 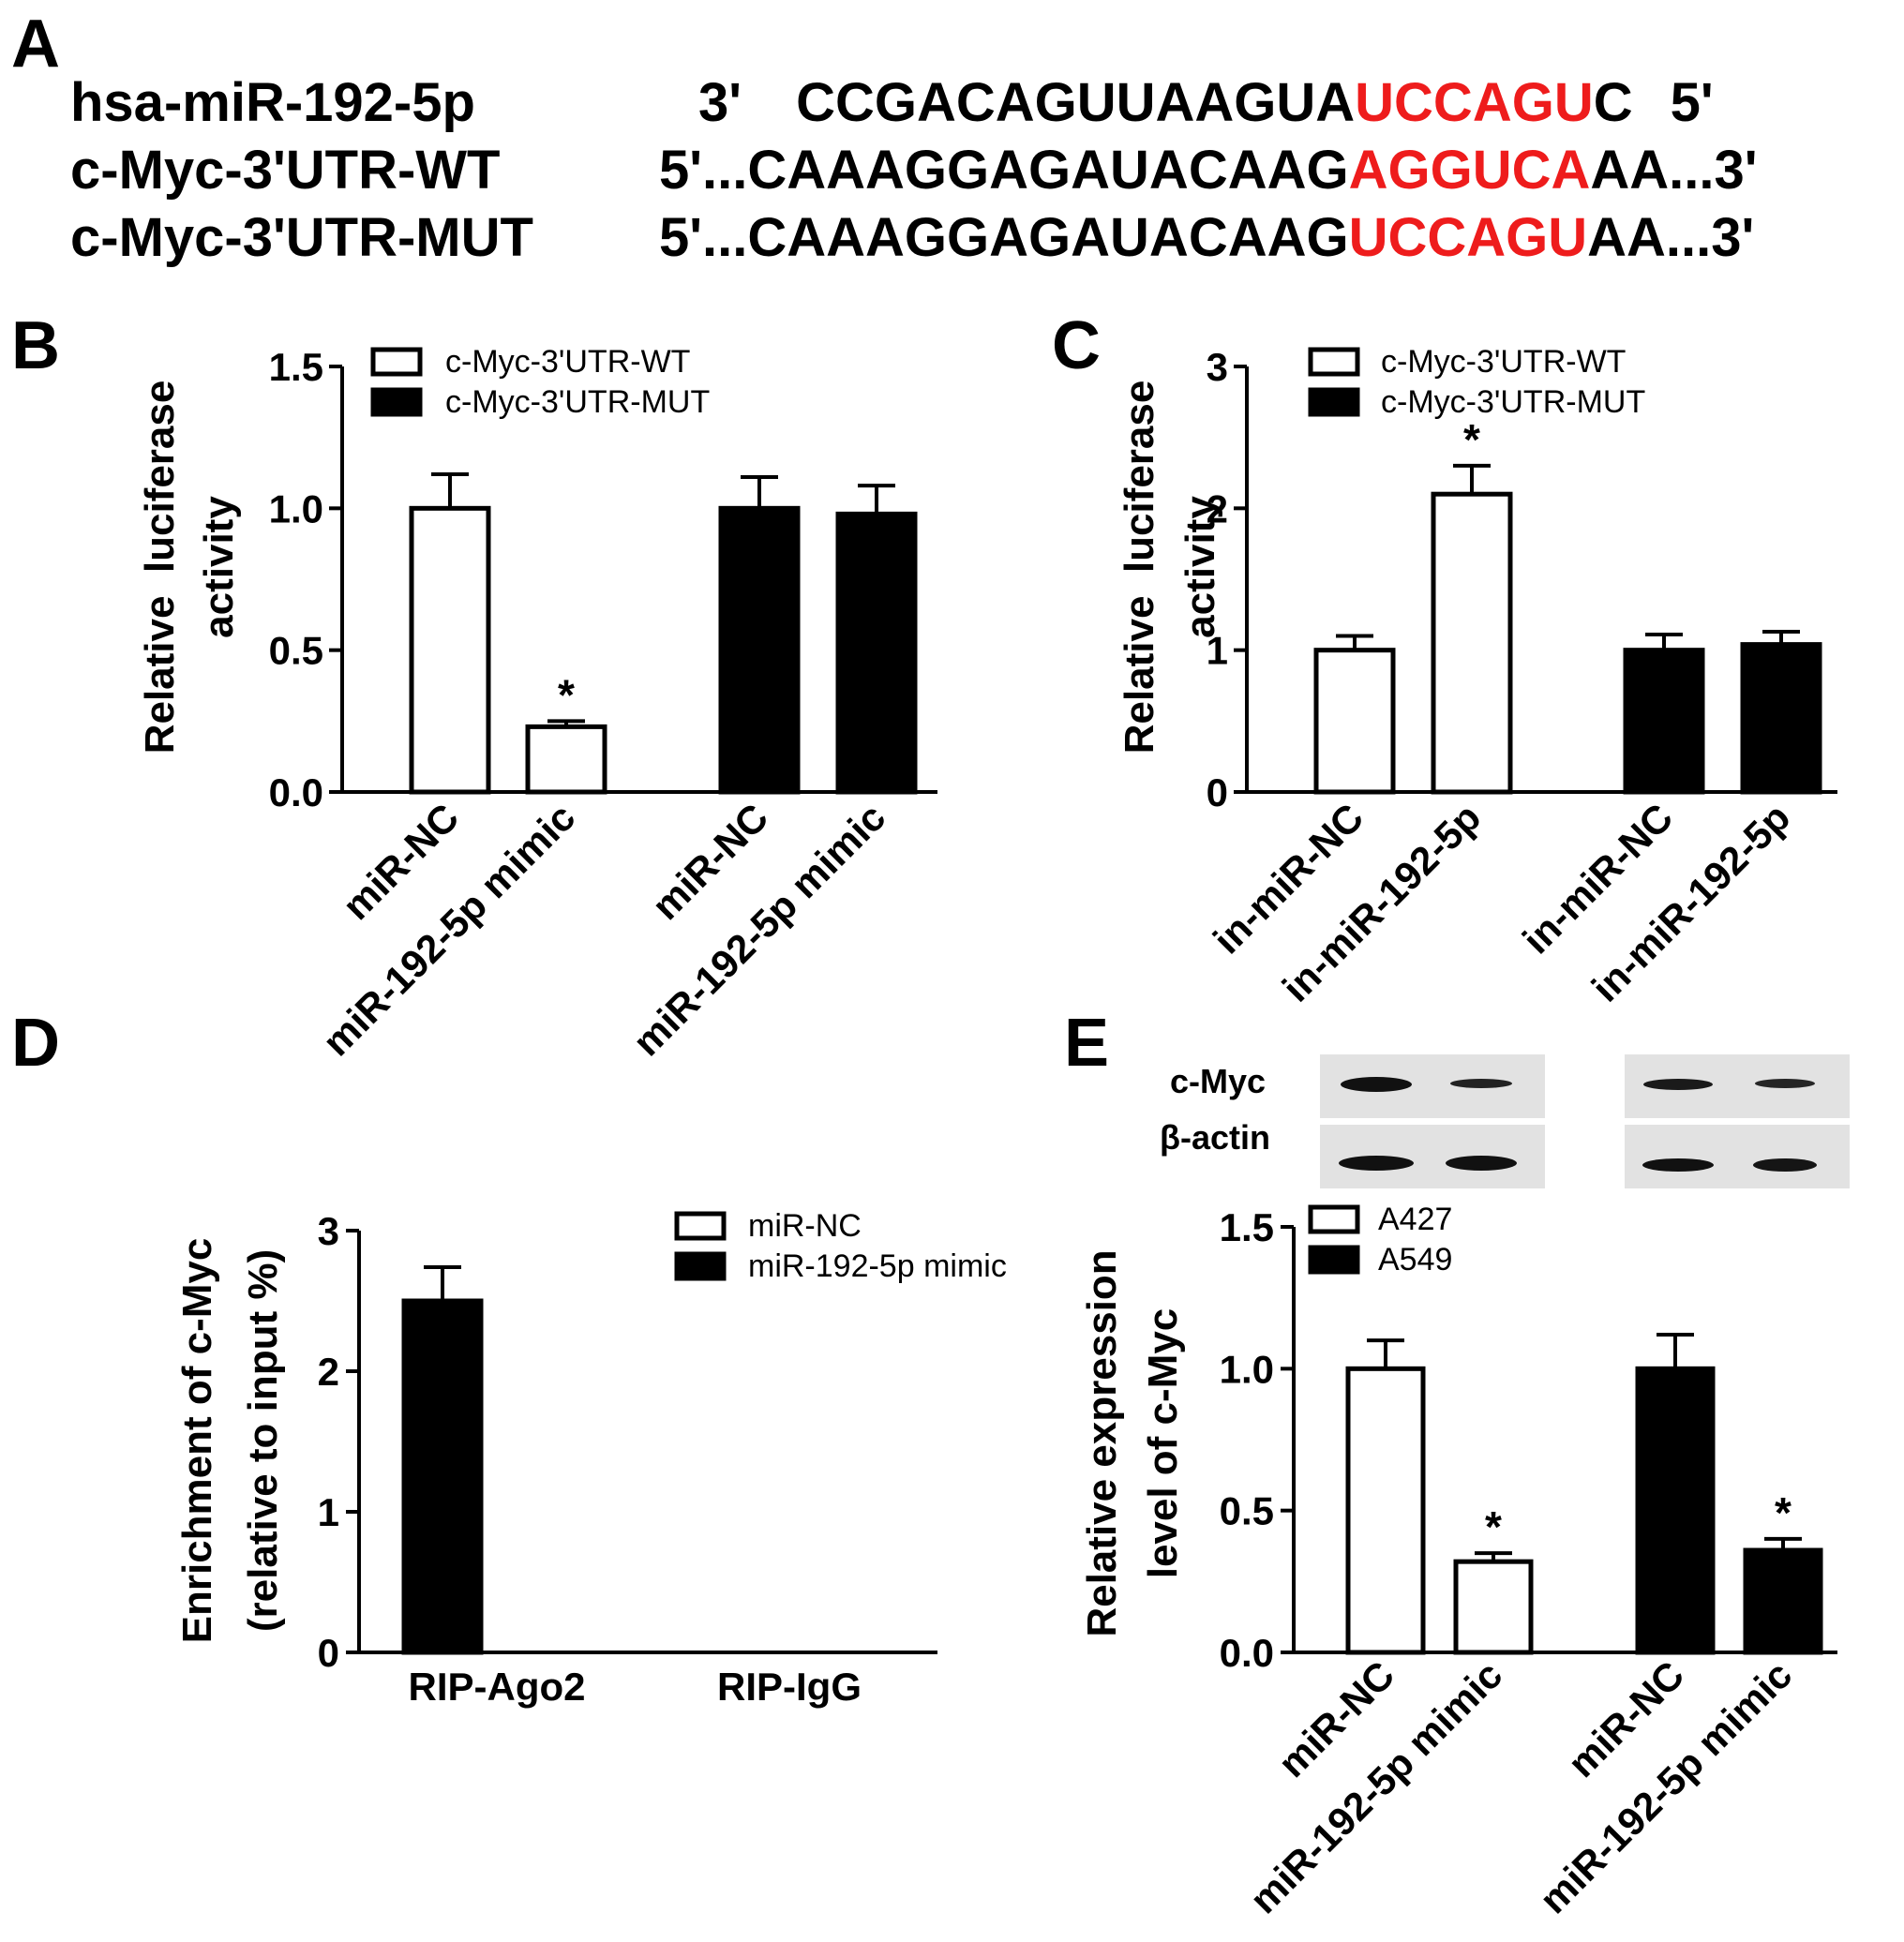 What do you see at coordinates (567, 362) in the screenshot?
I see `b-legend-label: c-Myc-3'UTR-WT` at bounding box center [567, 362].